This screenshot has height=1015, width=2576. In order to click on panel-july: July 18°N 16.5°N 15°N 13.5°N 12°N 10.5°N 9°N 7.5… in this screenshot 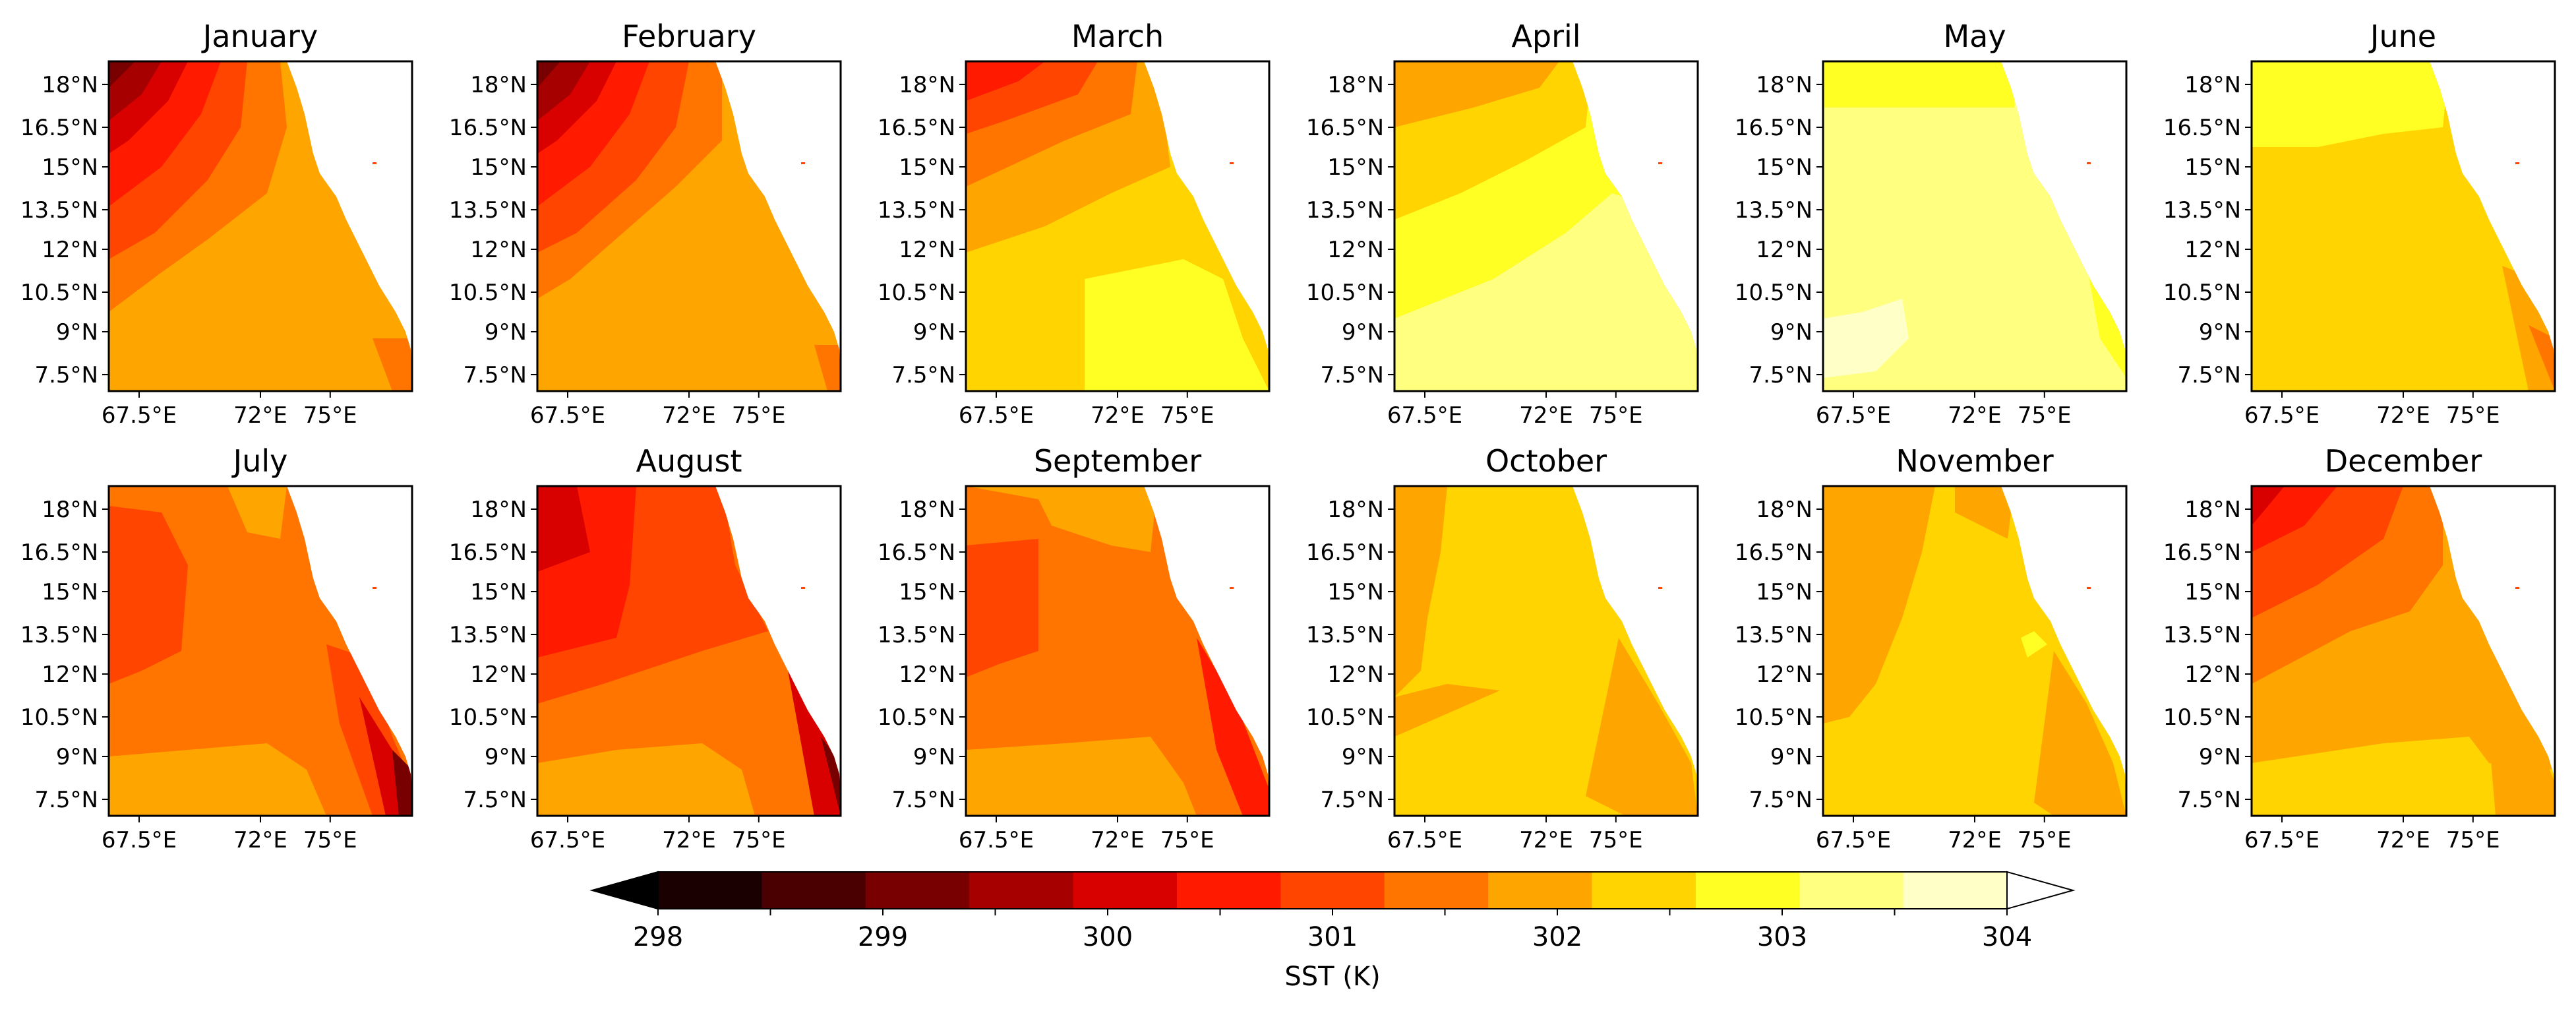, I will do `click(217, 648)`.